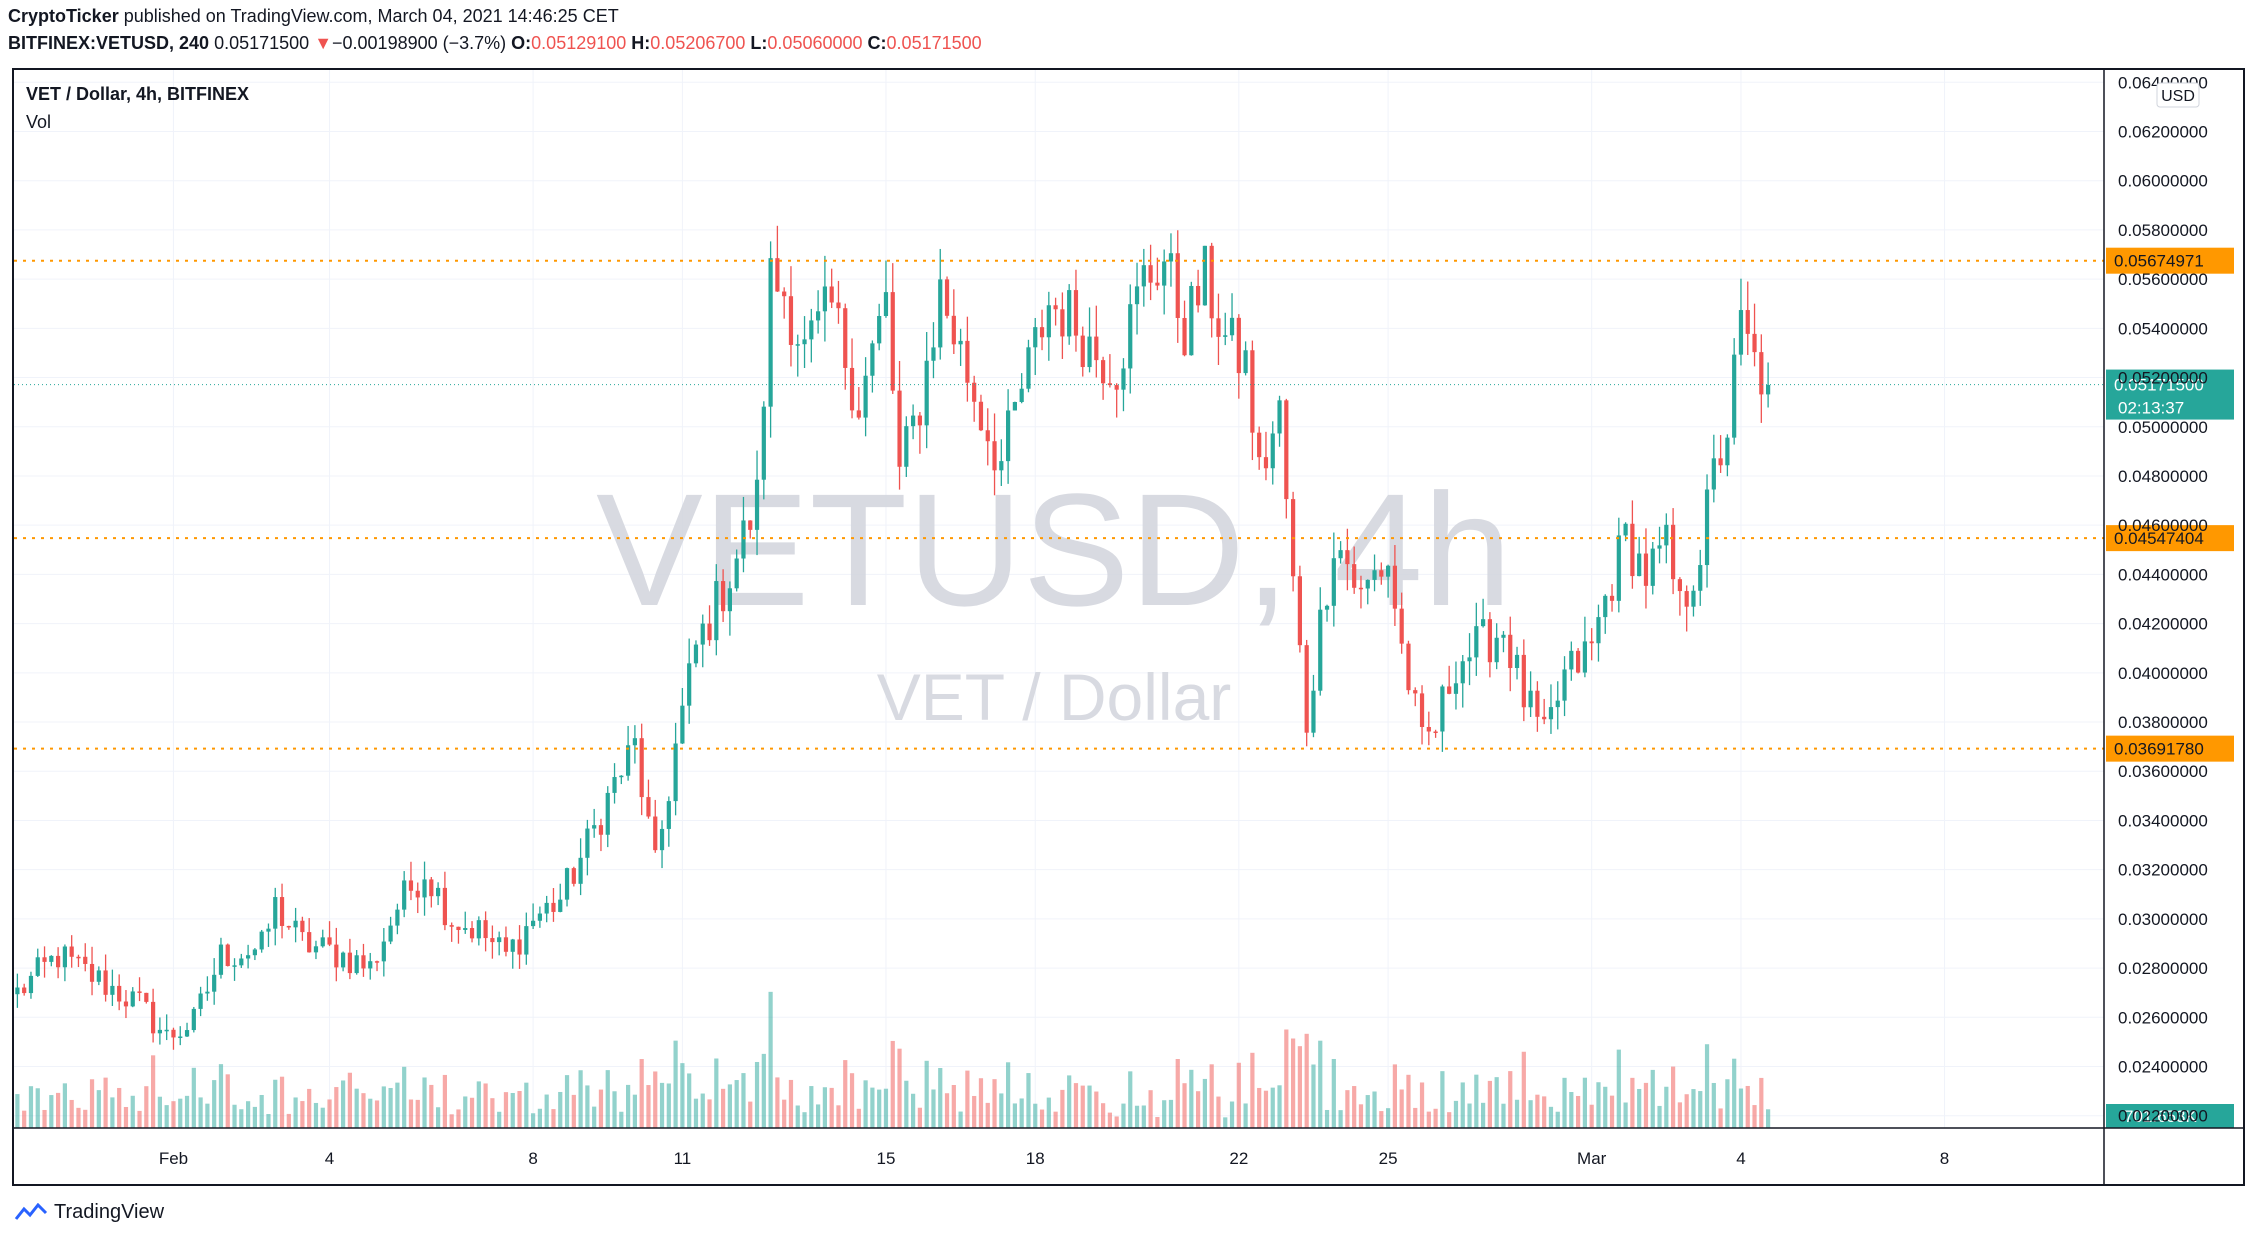  I want to click on tradingview-logo: TradingView, so click(89, 1212).